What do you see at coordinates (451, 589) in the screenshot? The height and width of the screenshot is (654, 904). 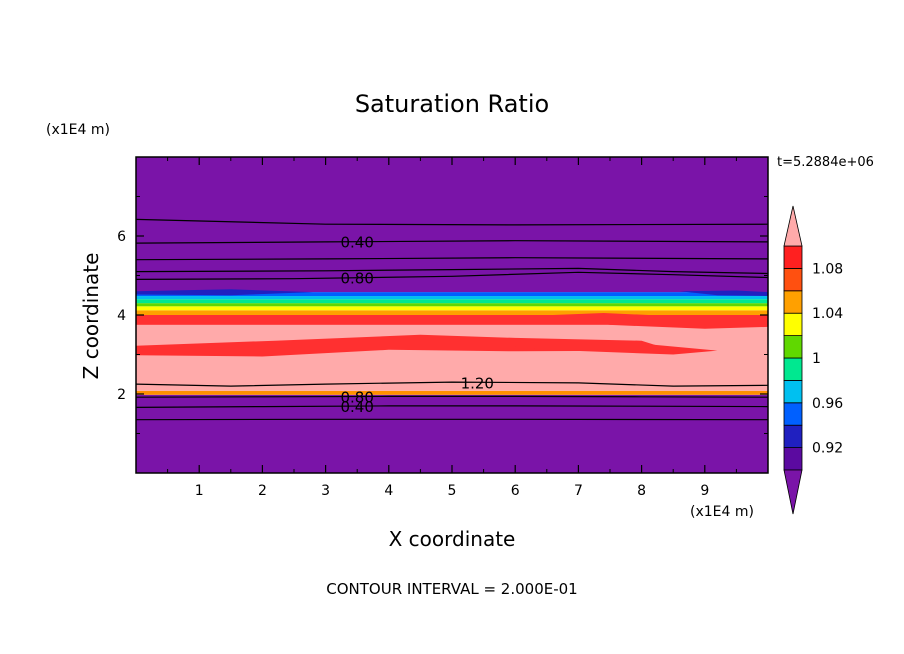 I see `contour-interval-footer: CONTOUR INTERVAL = 2.000E-01` at bounding box center [451, 589].